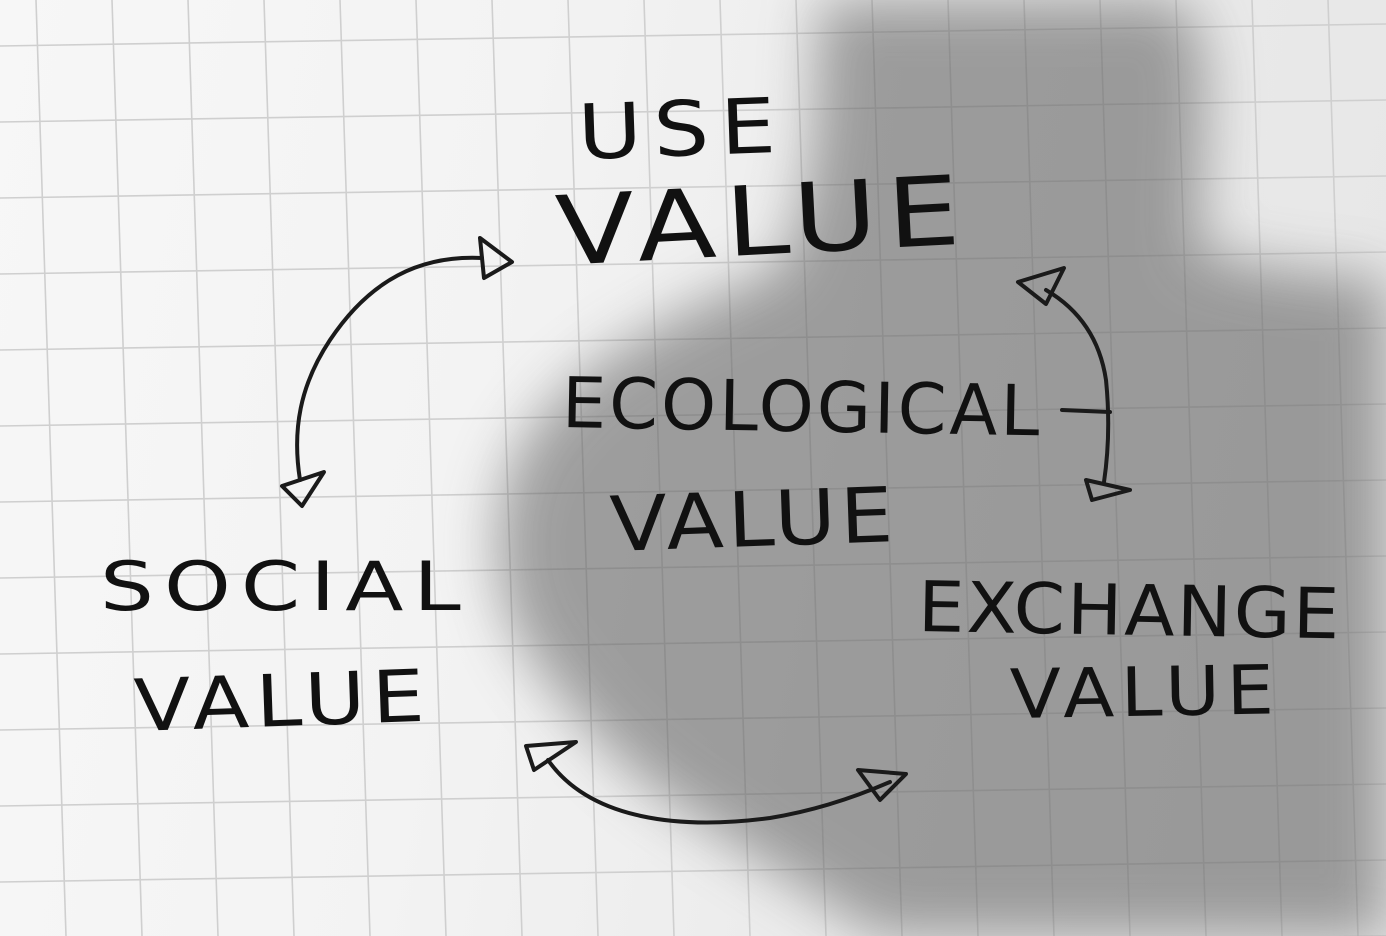  What do you see at coordinates (282, 700) in the screenshot?
I see `social-value-title-line2: VALUE` at bounding box center [282, 700].